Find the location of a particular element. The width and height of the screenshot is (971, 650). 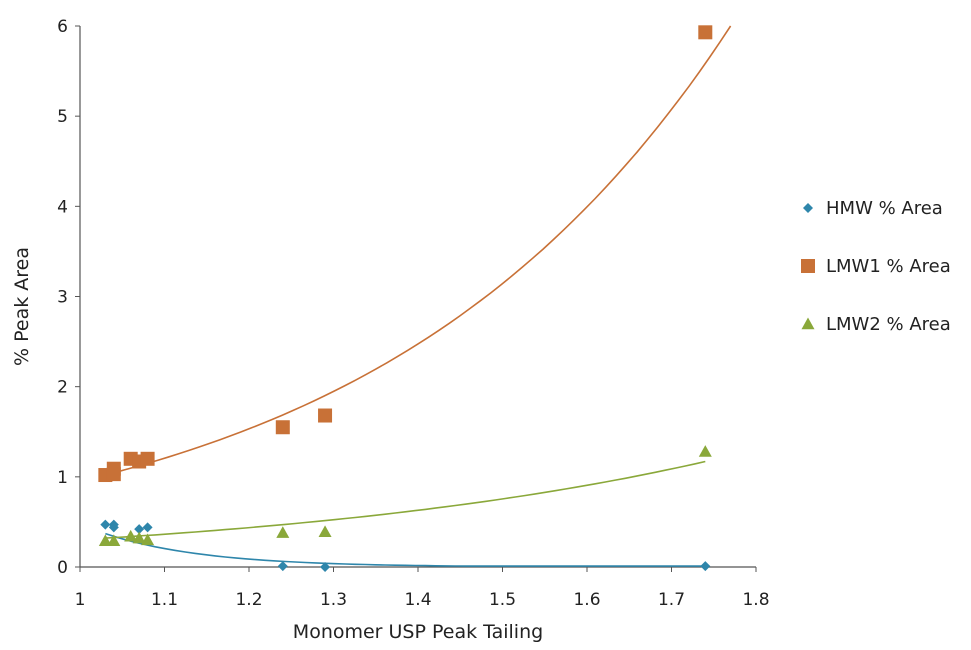

x-tick-label: 1.8 is located at coordinates (755, 600).